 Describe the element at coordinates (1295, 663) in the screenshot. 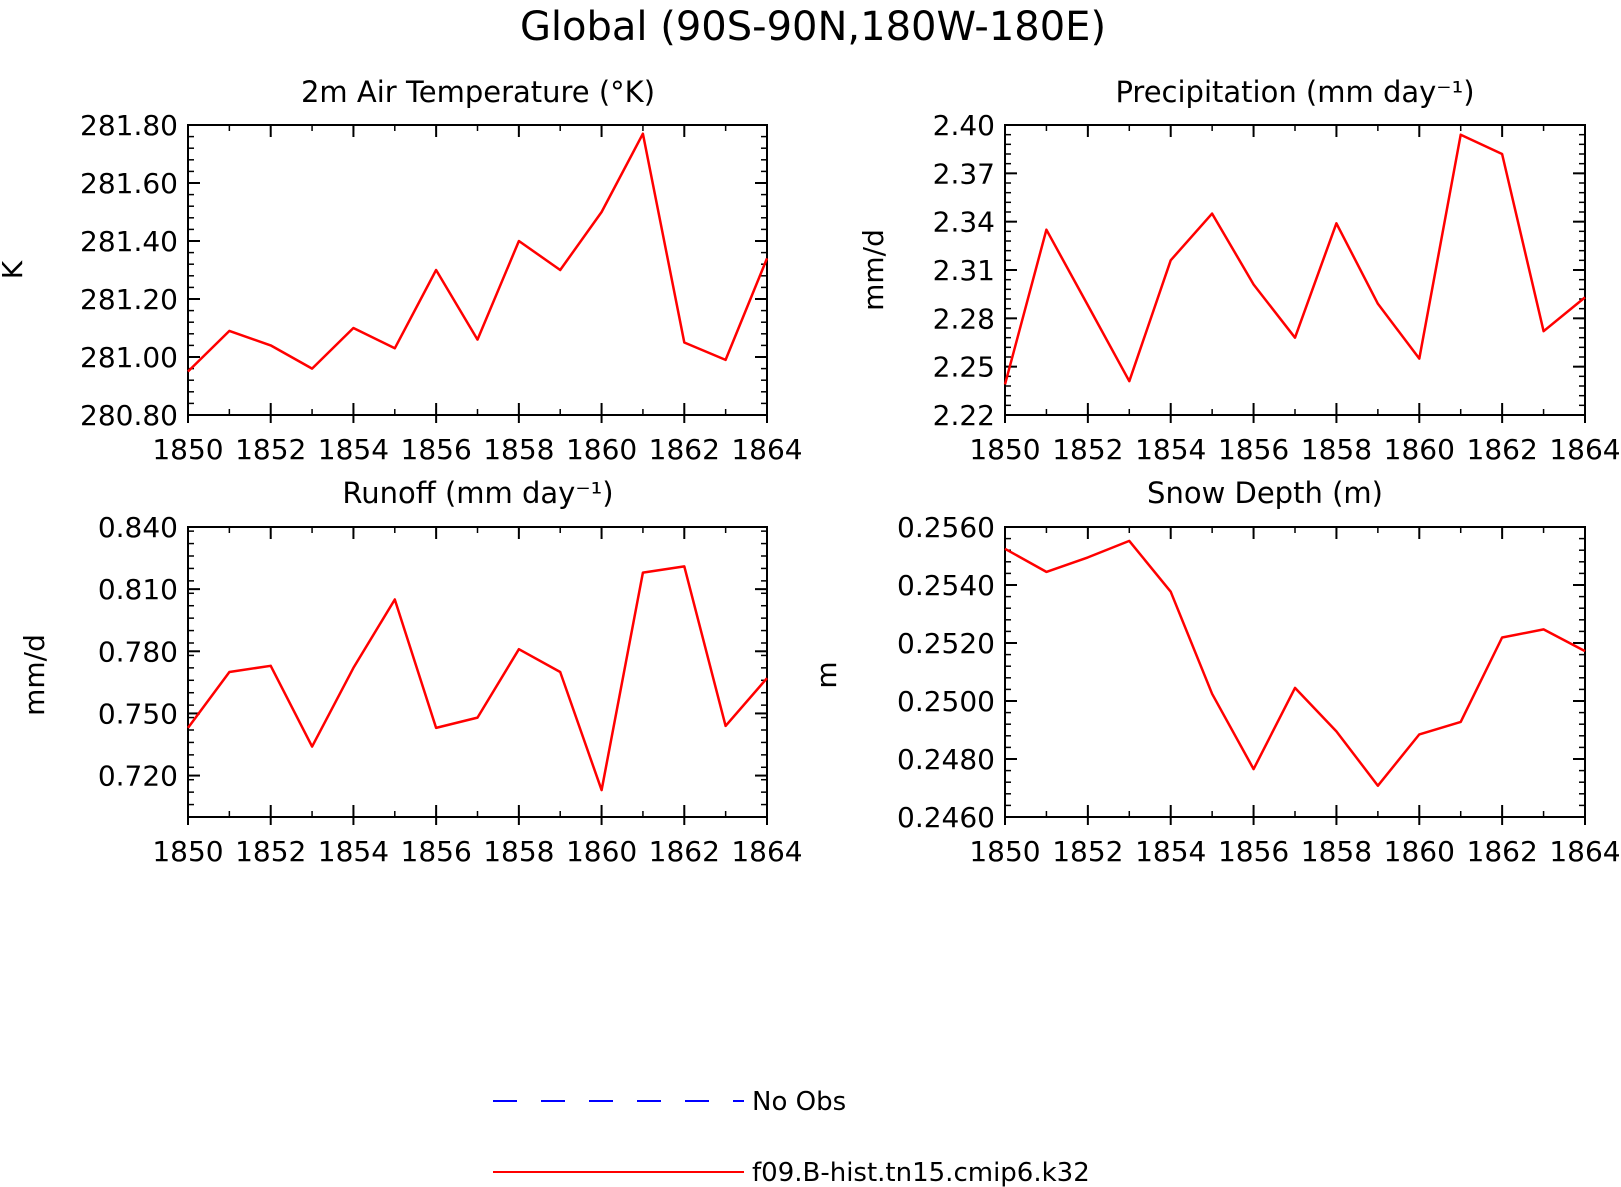

I see `series-line-snow-depth` at that location.